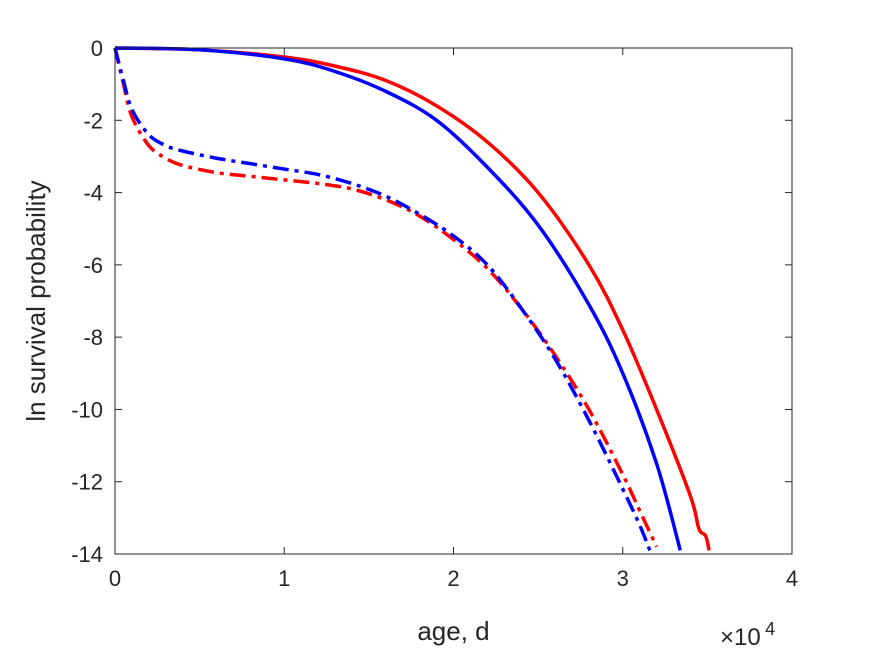 The height and width of the screenshot is (656, 875). What do you see at coordinates (93, 120) in the screenshot?
I see `y-tick-label: -2` at bounding box center [93, 120].